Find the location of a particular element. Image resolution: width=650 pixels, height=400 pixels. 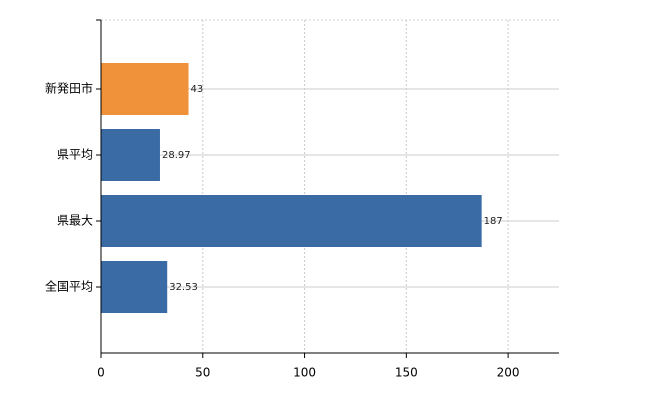

x-tick-label: 50 is located at coordinates (202, 373).